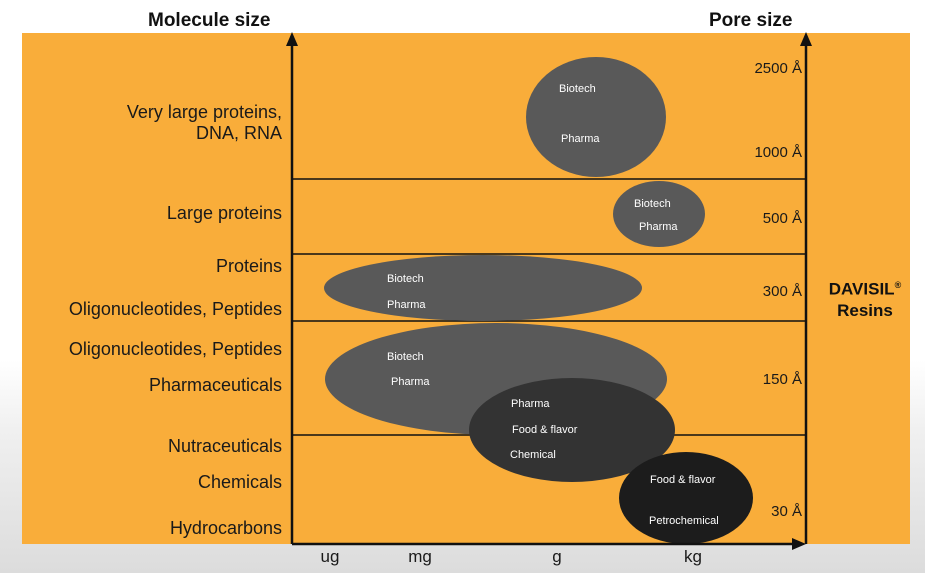 The width and height of the screenshot is (925, 573). I want to click on x-tick-mg: mg, so click(420, 556).